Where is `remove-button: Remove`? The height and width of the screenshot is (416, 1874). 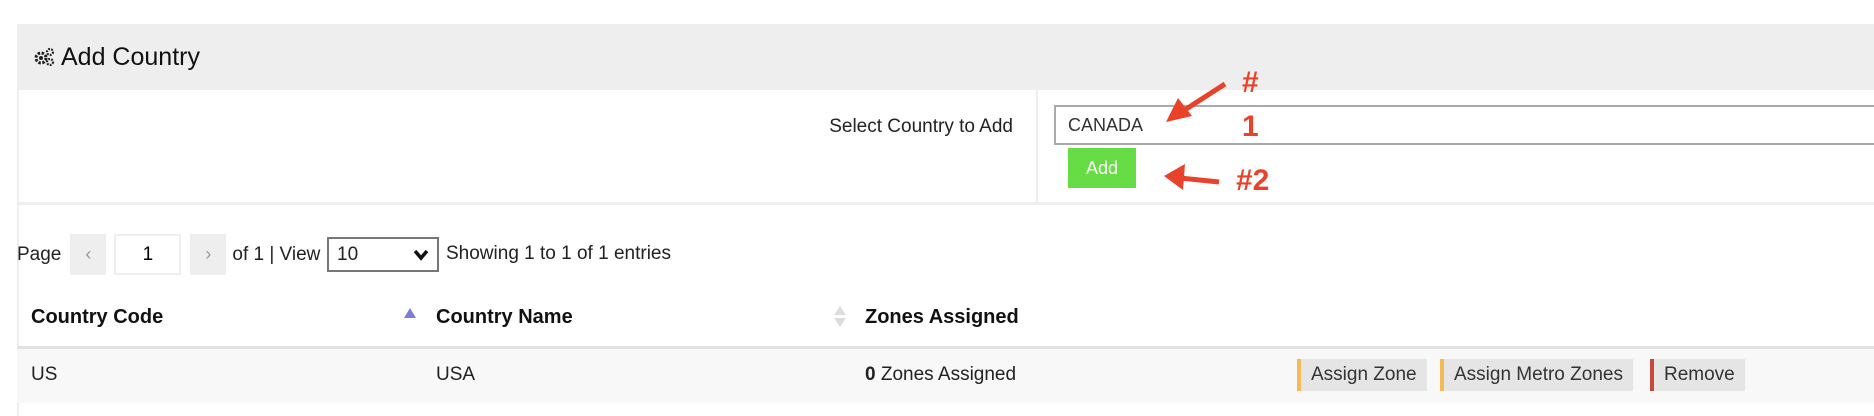 remove-button: Remove is located at coordinates (1697, 375).